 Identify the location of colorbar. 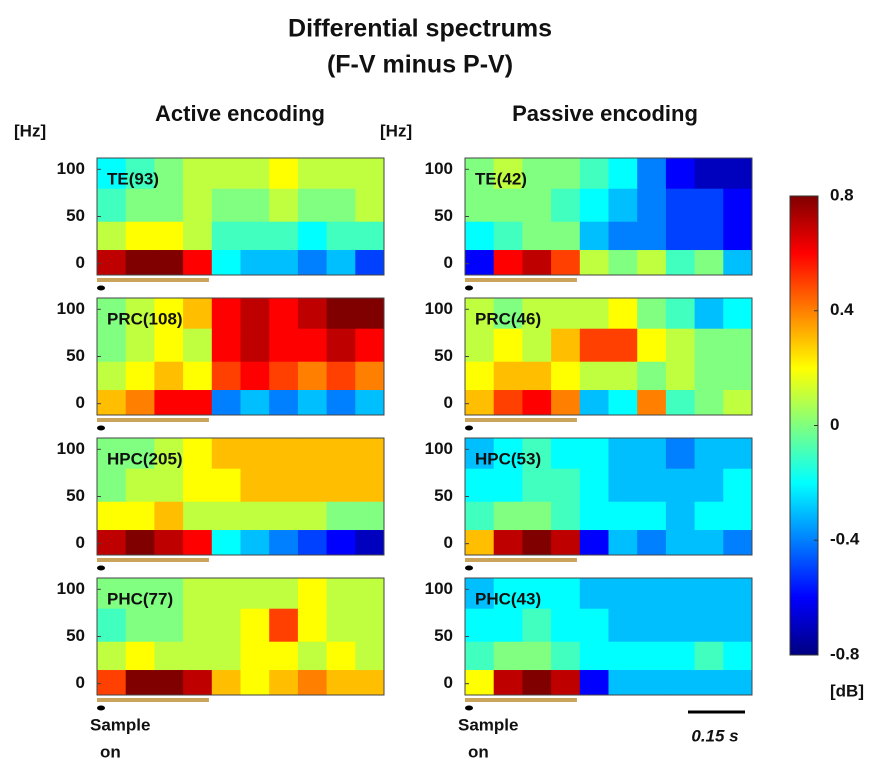
(804, 425).